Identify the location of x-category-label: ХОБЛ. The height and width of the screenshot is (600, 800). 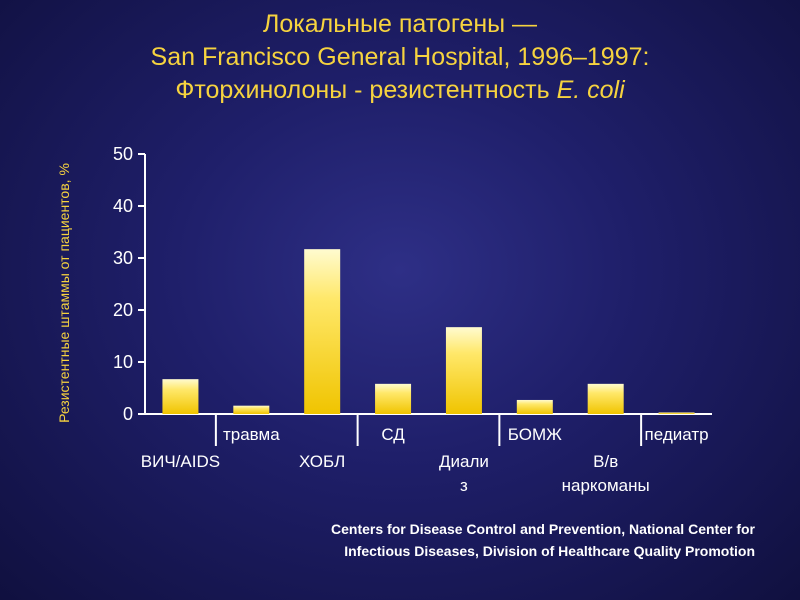
(322, 461).